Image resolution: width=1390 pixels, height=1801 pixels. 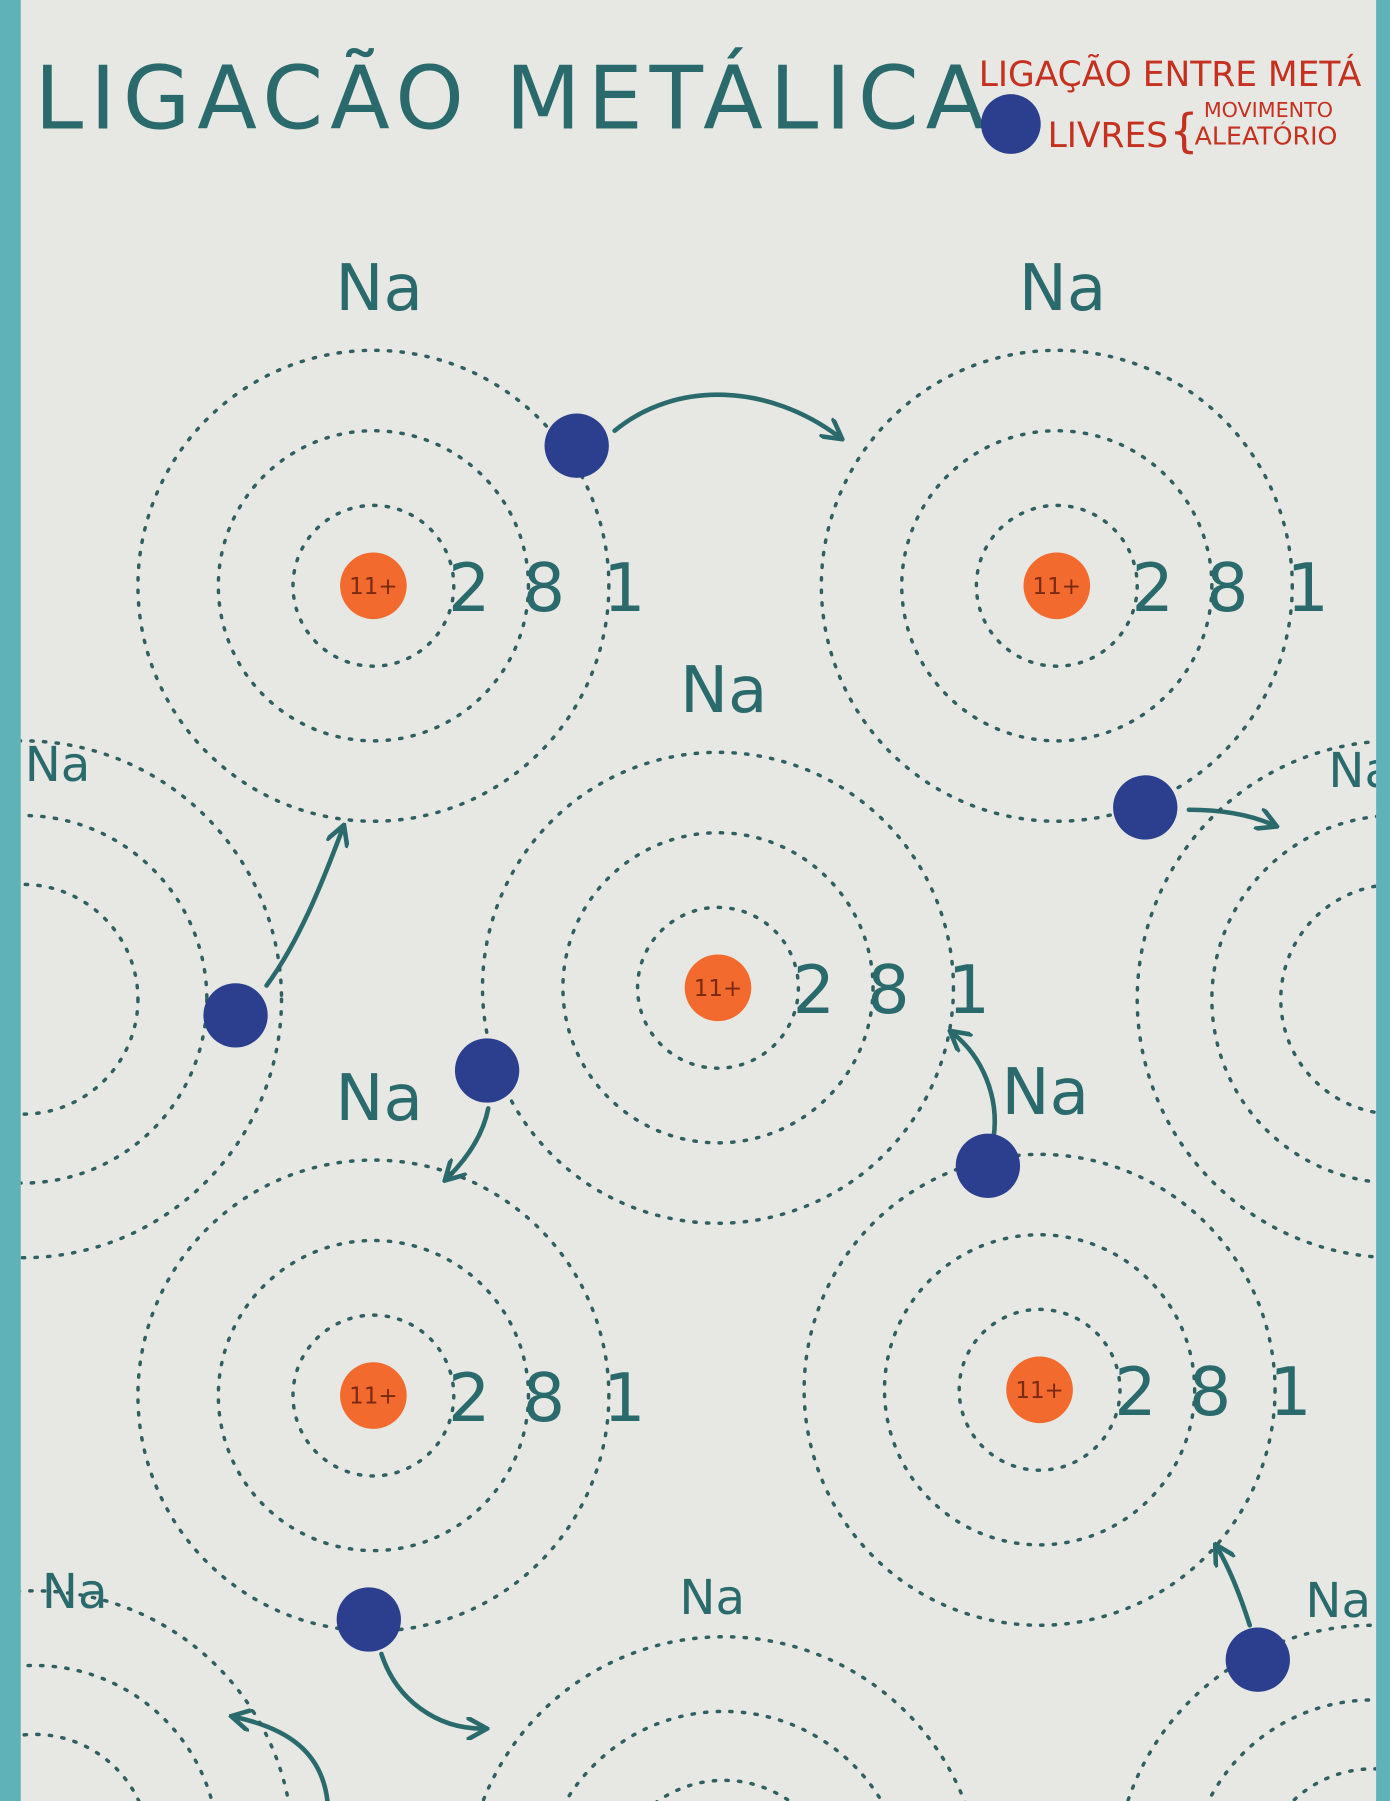 I want to click on legend-electron, so click(x=1011, y=124).